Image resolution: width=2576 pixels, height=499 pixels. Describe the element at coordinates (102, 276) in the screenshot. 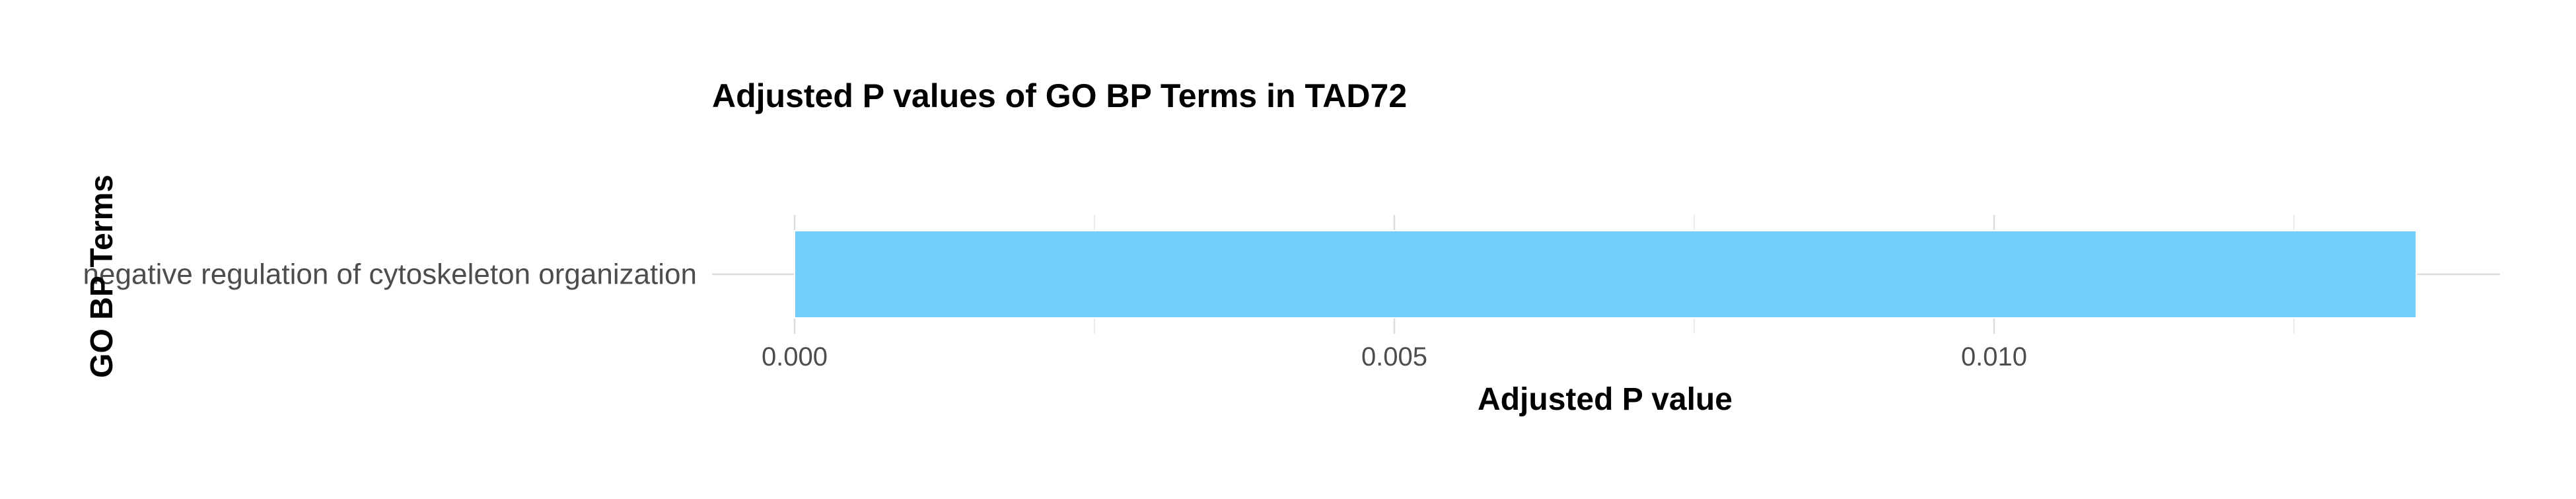

I see `y-axis-title: GO BP Terms` at that location.